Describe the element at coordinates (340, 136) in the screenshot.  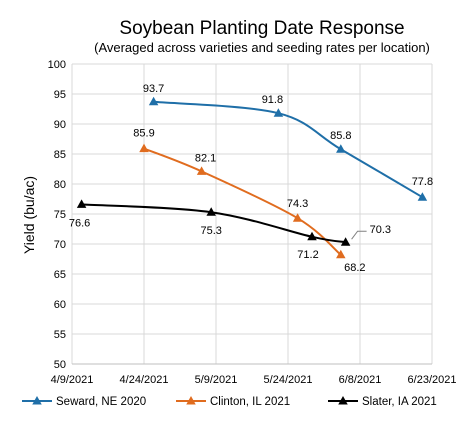
I see `data-label: 85.8` at that location.